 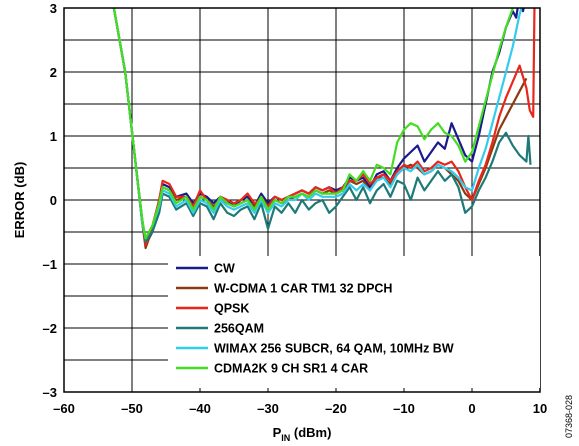 What do you see at coordinates (540, 408) in the screenshot?
I see `x-tick-label: 10` at bounding box center [540, 408].